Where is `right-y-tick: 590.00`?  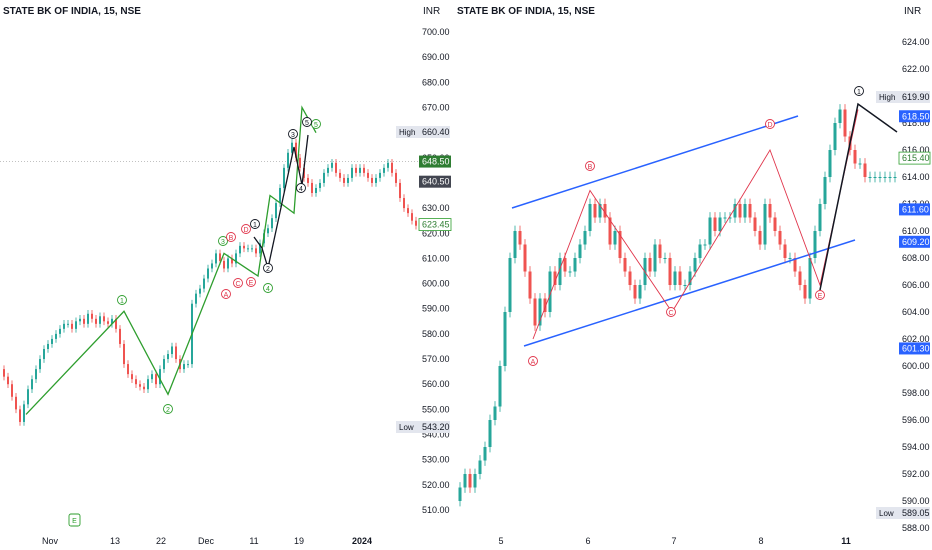
right-y-tick: 590.00 is located at coordinates (916, 501).